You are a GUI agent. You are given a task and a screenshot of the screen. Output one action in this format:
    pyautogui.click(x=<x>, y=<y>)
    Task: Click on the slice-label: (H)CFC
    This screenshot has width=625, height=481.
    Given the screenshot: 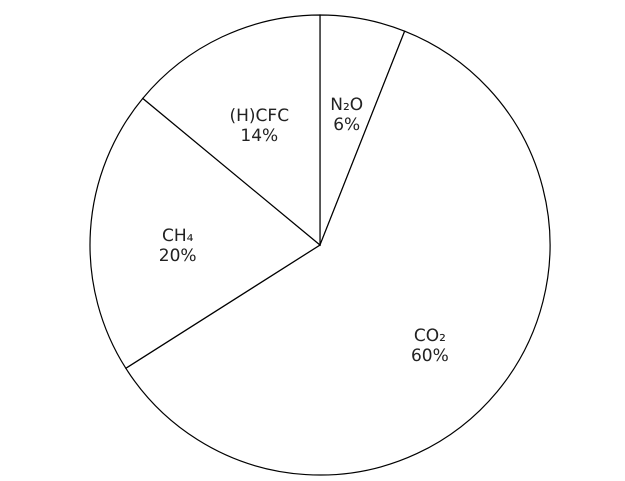 What is the action you would take?
    pyautogui.click(x=259, y=116)
    